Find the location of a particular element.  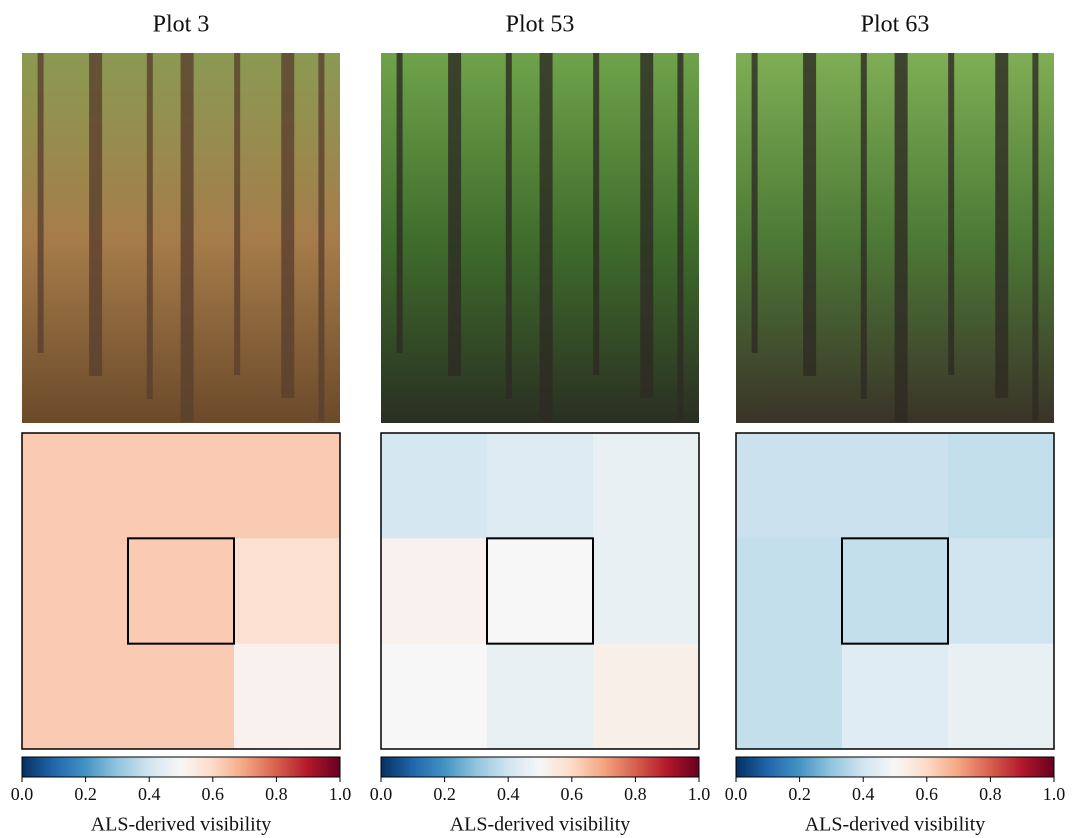

panel-title: Plot 63 is located at coordinates (895, 25).